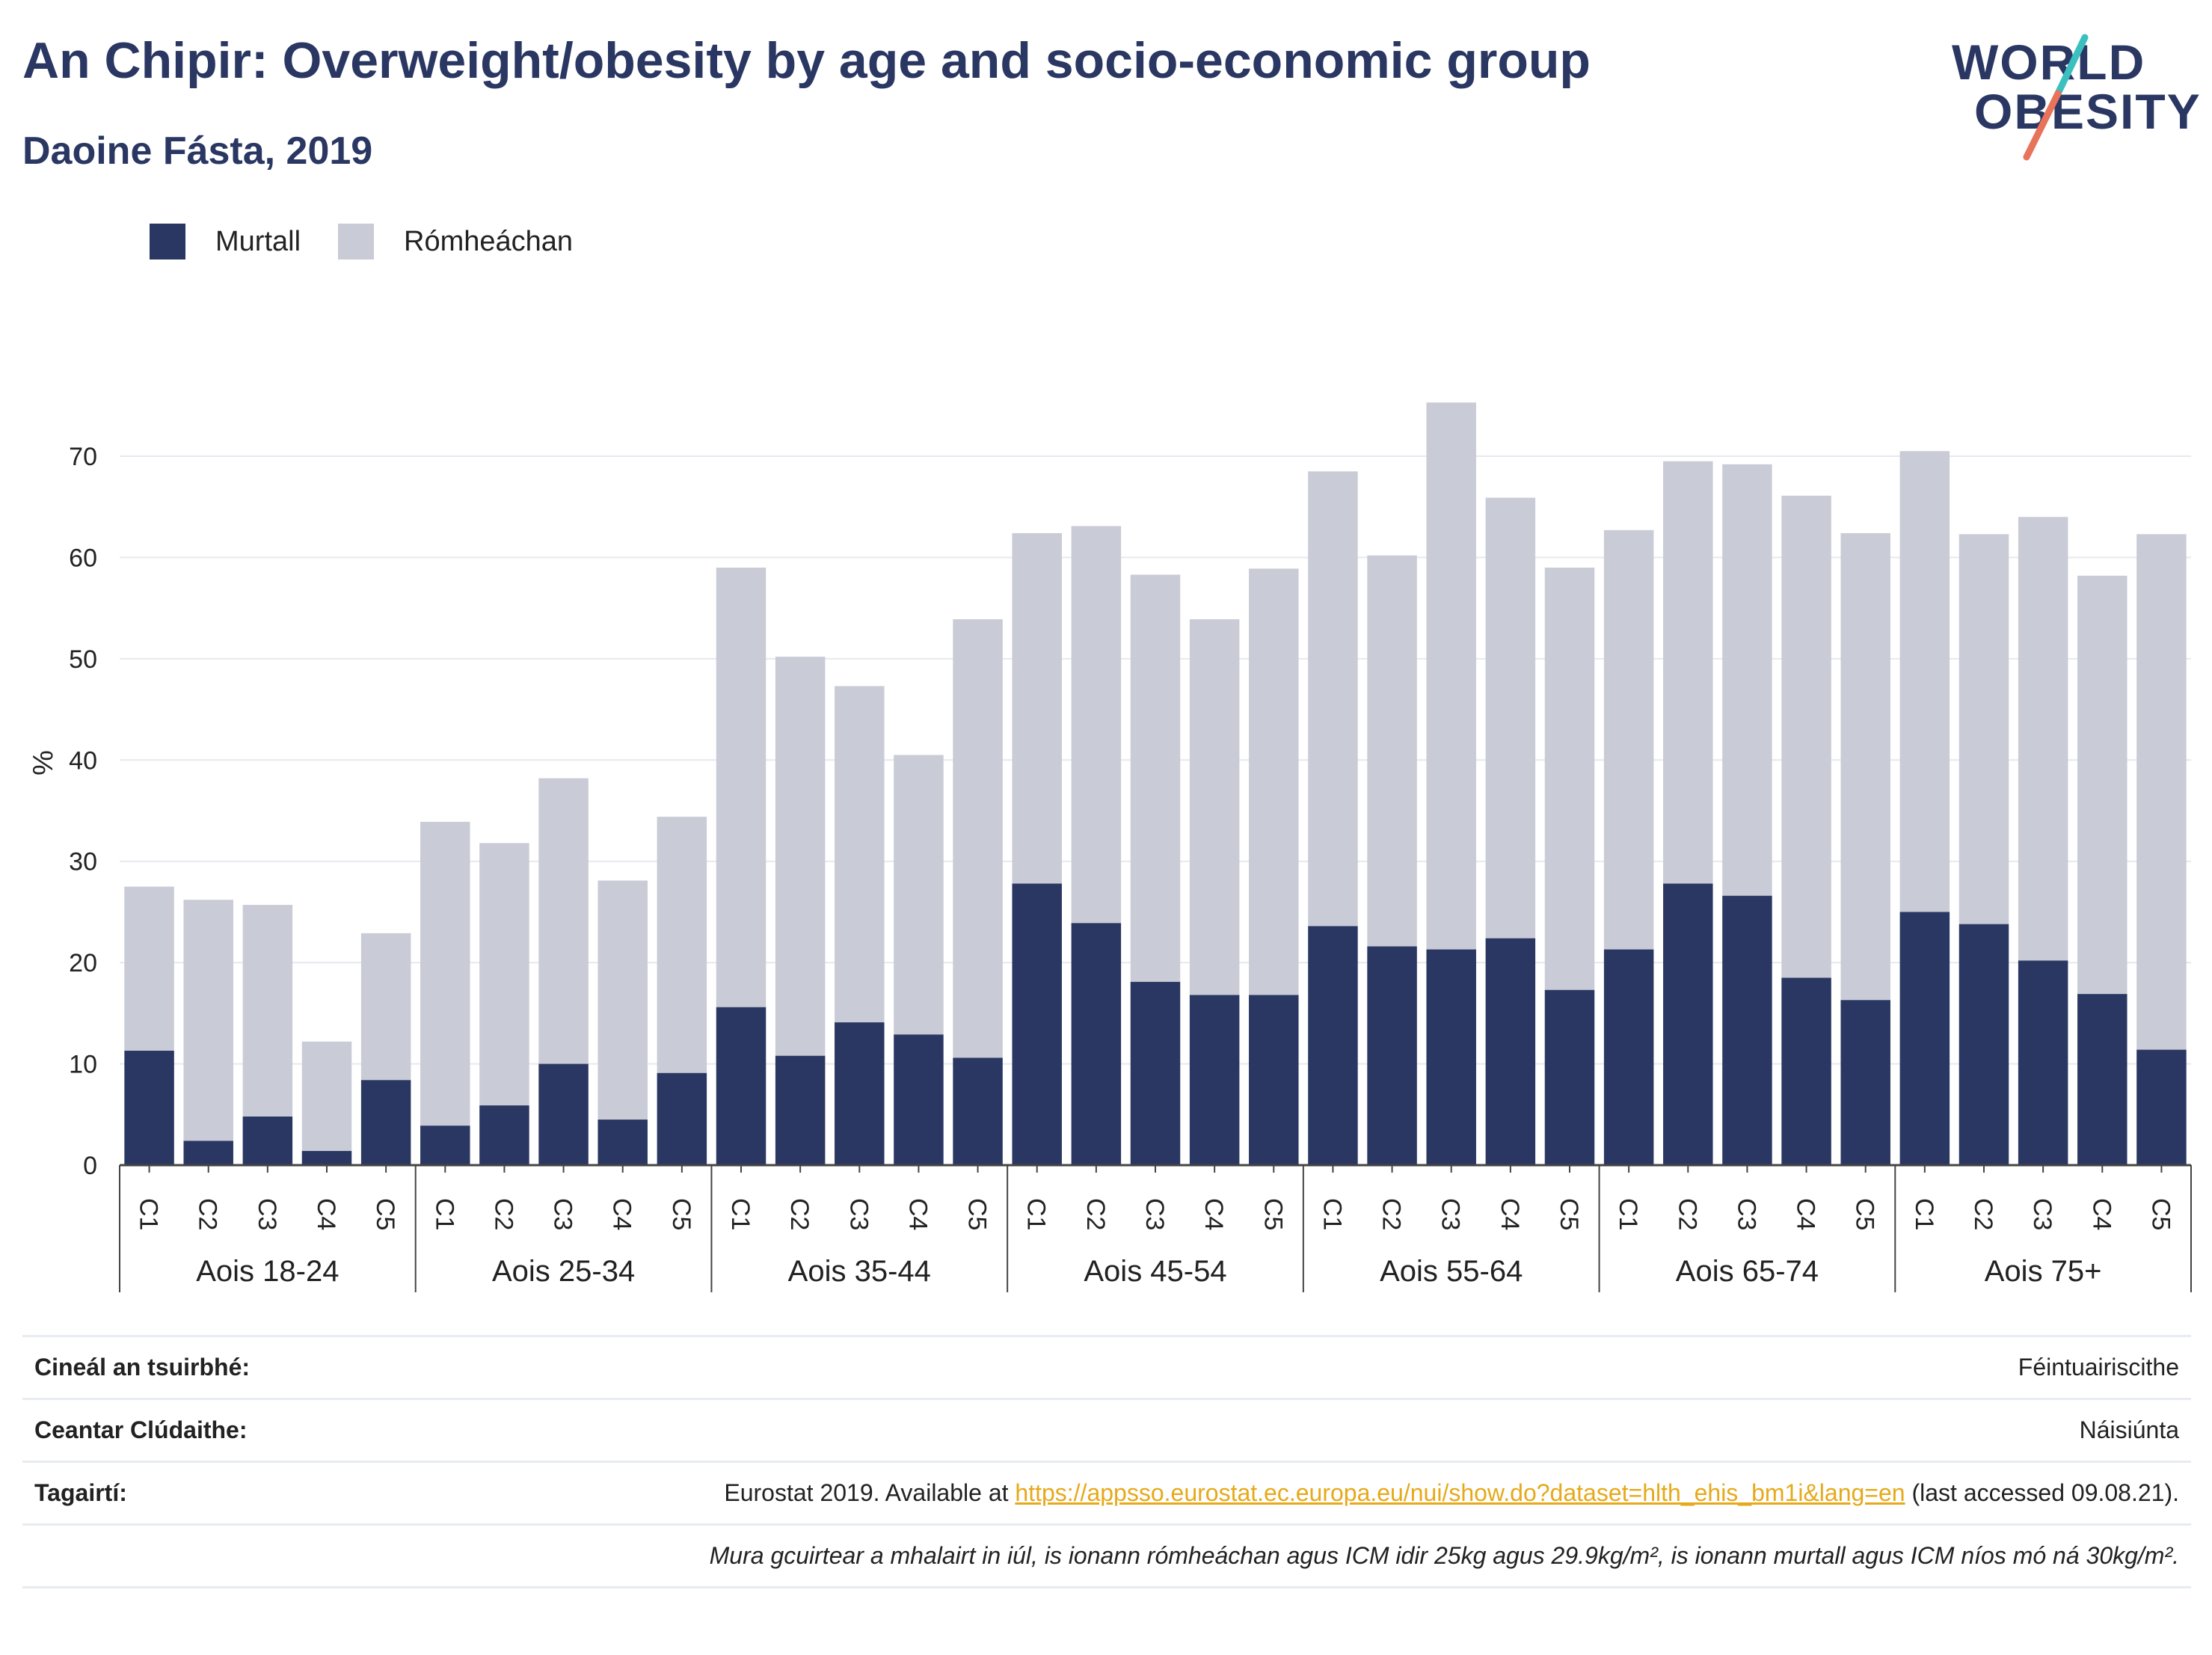 The width and height of the screenshot is (2212, 1655). What do you see at coordinates (2129, 1429) in the screenshot?
I see `coverage-value: Náisiúnta` at bounding box center [2129, 1429].